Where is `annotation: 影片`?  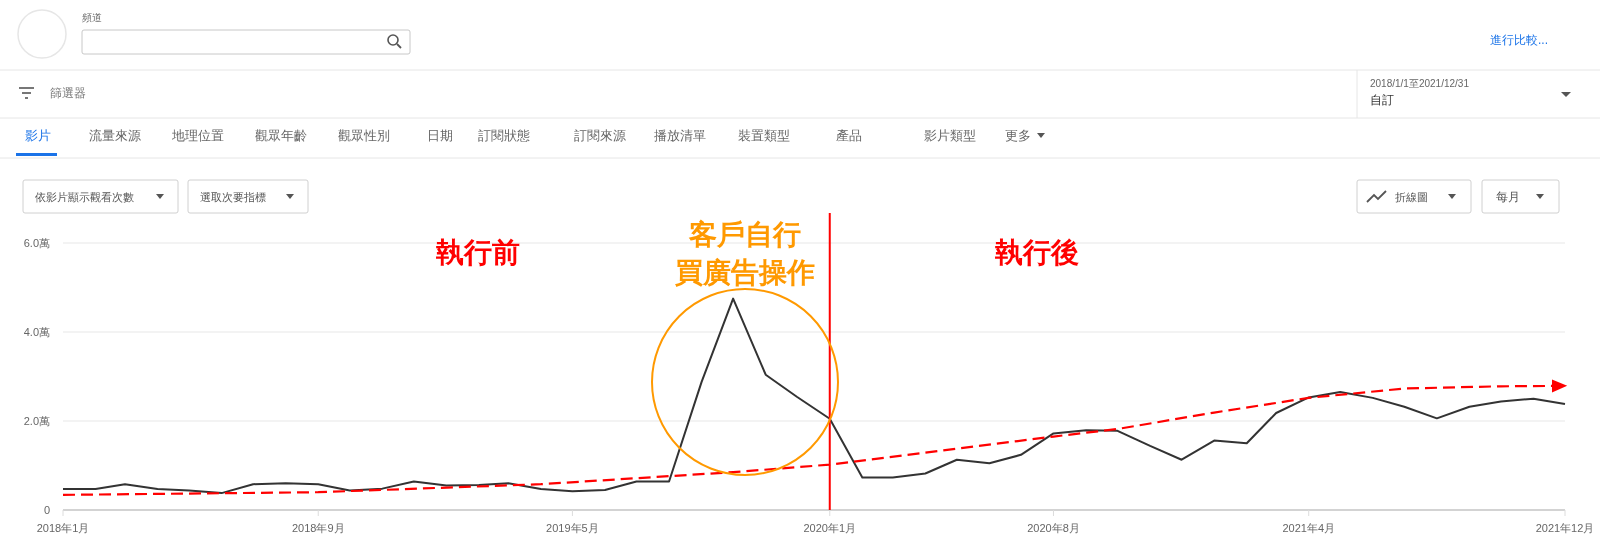 annotation: 影片 is located at coordinates (38, 135).